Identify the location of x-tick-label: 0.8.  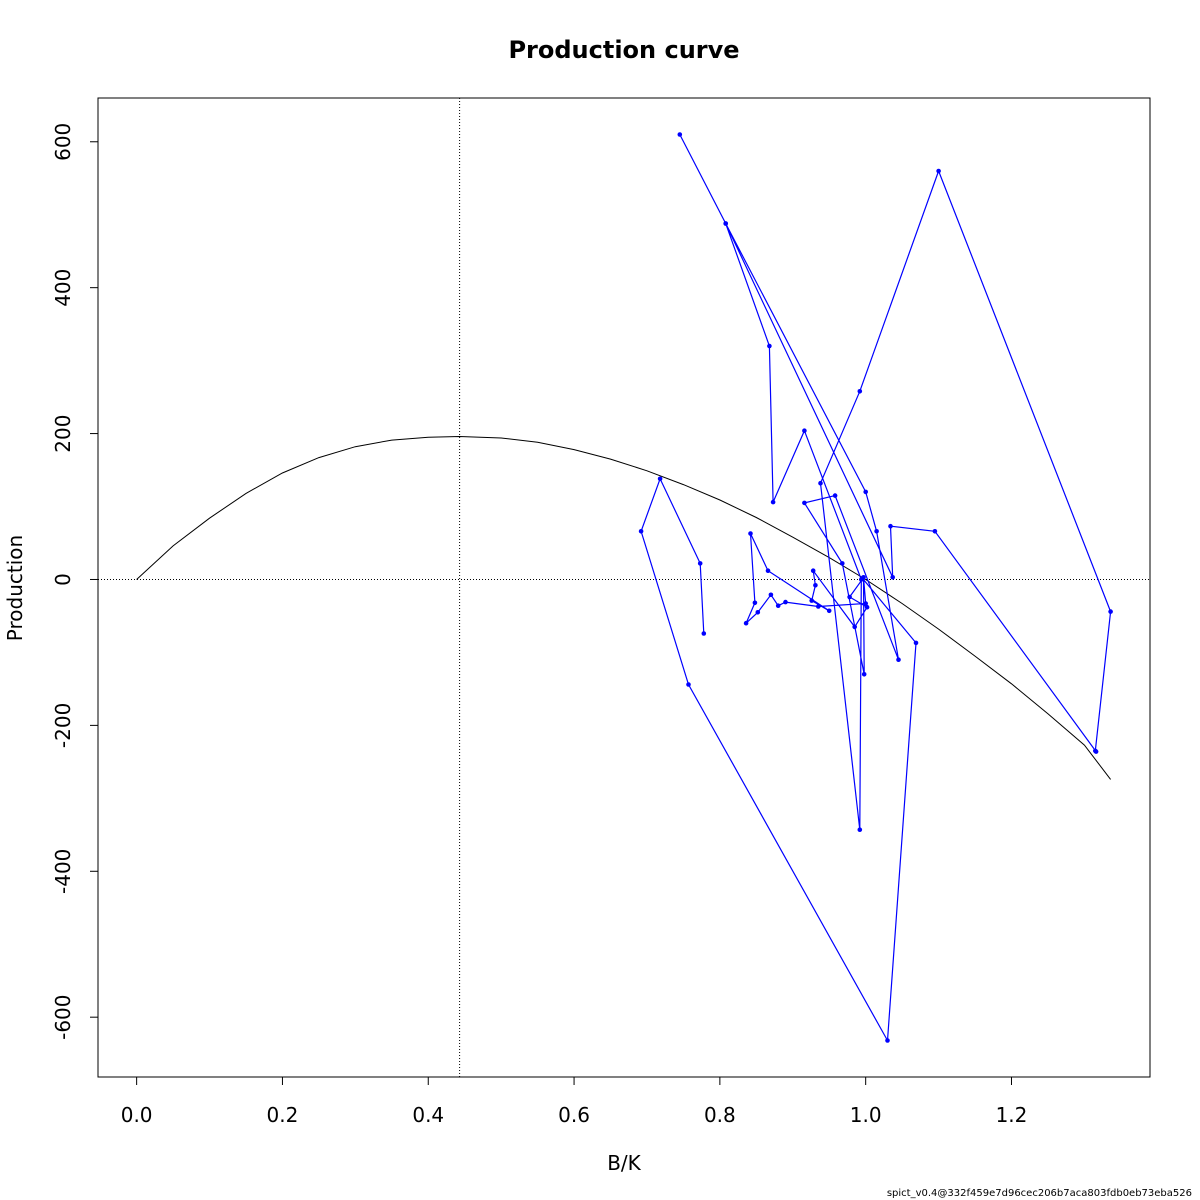
(720, 1115).